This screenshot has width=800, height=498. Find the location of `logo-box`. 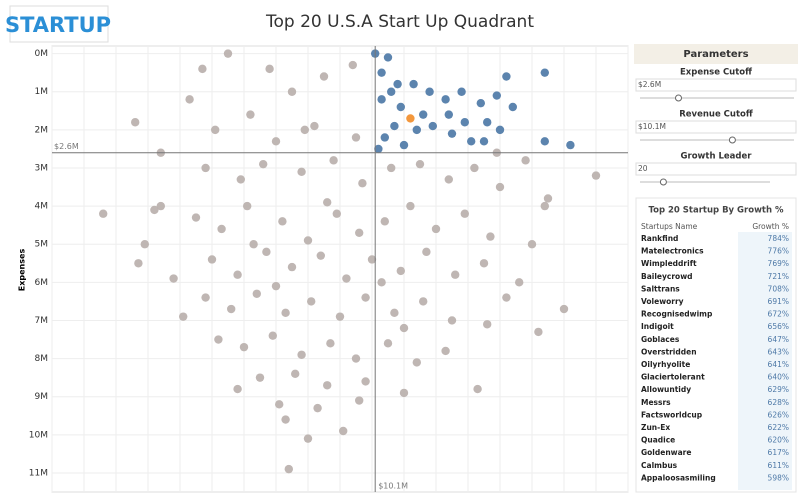

logo-box is located at coordinates (59, 24).